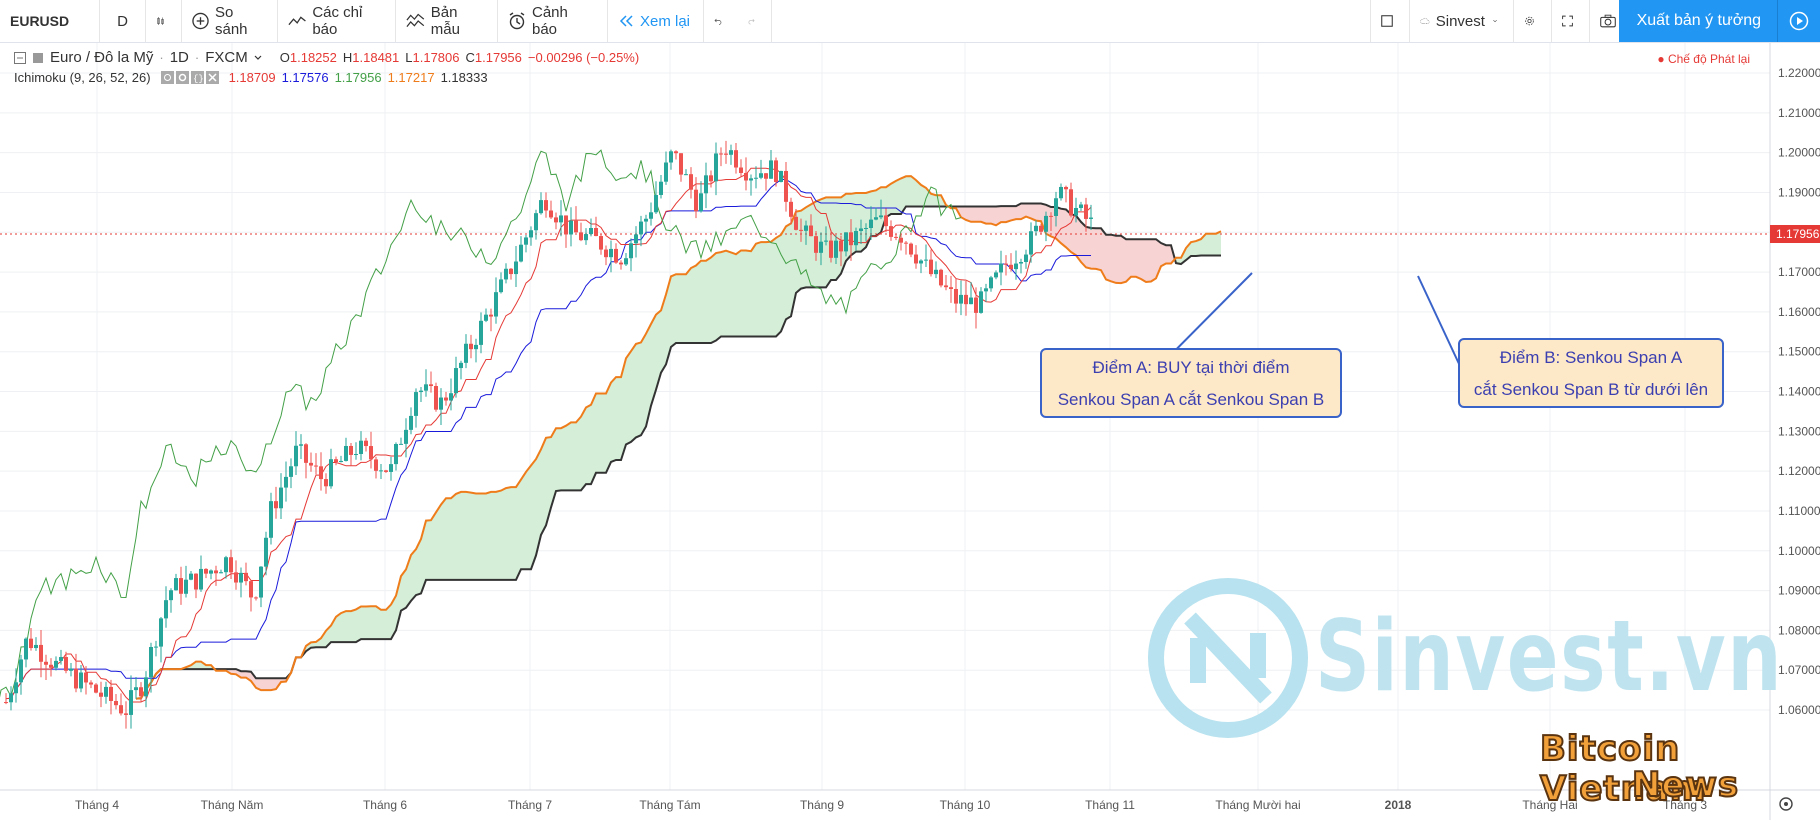  I want to click on redo-button, so click(755, 21).